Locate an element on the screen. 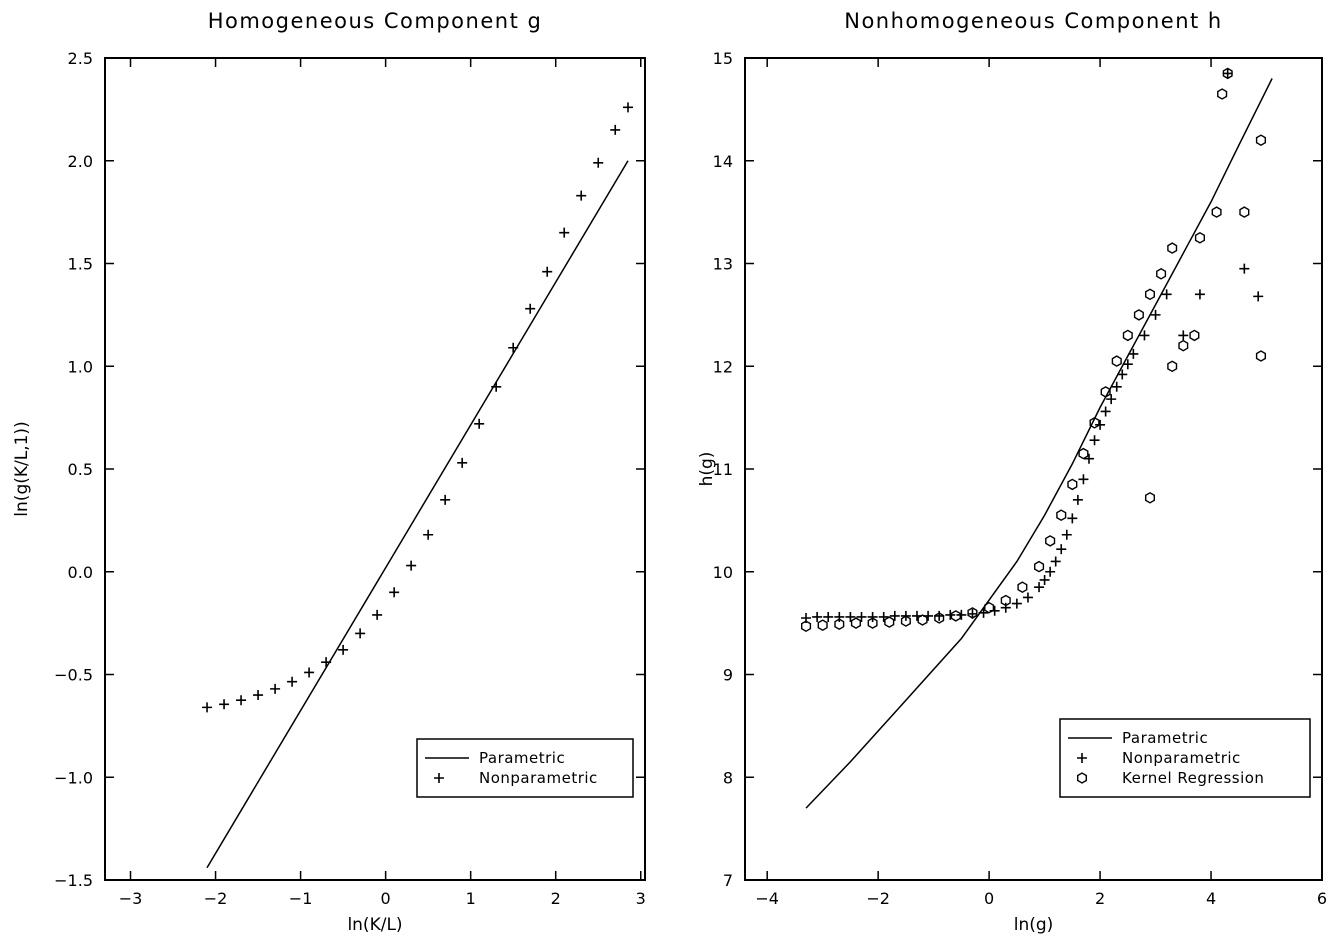 The width and height of the screenshot is (1338, 939). legend: Parametric Nonparametric Kernel Regression is located at coordinates (1185, 758).